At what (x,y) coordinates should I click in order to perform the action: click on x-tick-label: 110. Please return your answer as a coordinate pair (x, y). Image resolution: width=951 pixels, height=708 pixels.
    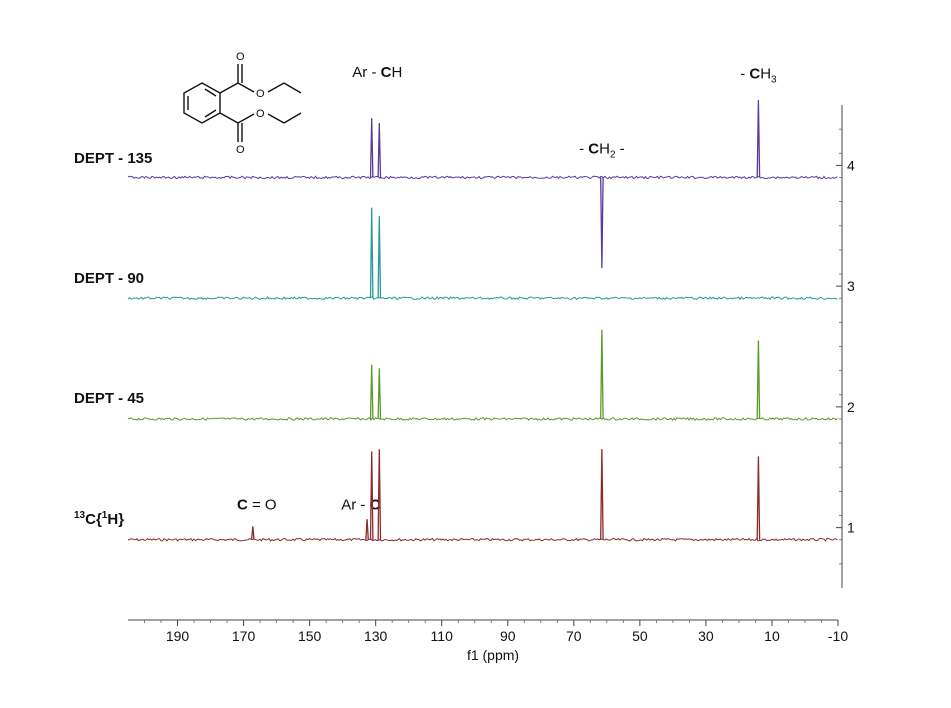
    Looking at the image, I should click on (442, 636).